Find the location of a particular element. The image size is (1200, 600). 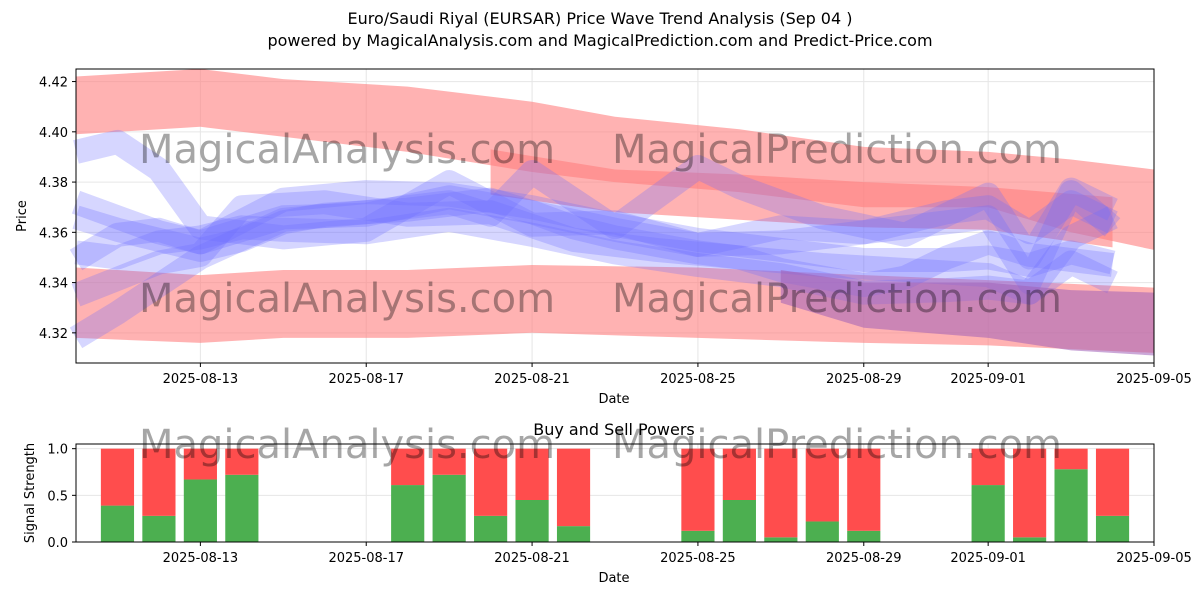

price-x-axis-label: Date is located at coordinates (613, 399).